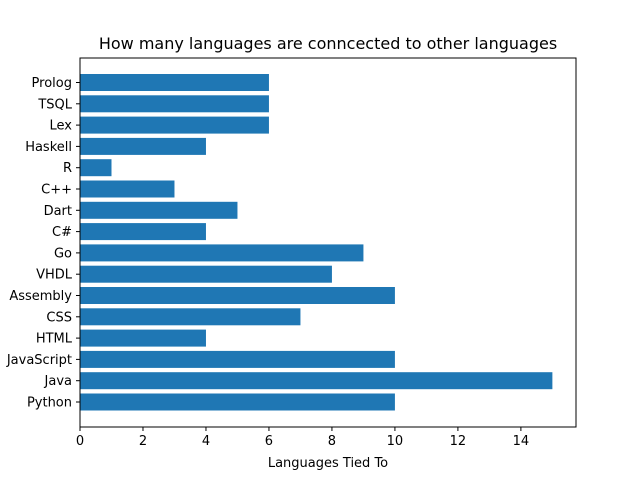  I want to click on x-tick-label-8: 8, so click(332, 441).